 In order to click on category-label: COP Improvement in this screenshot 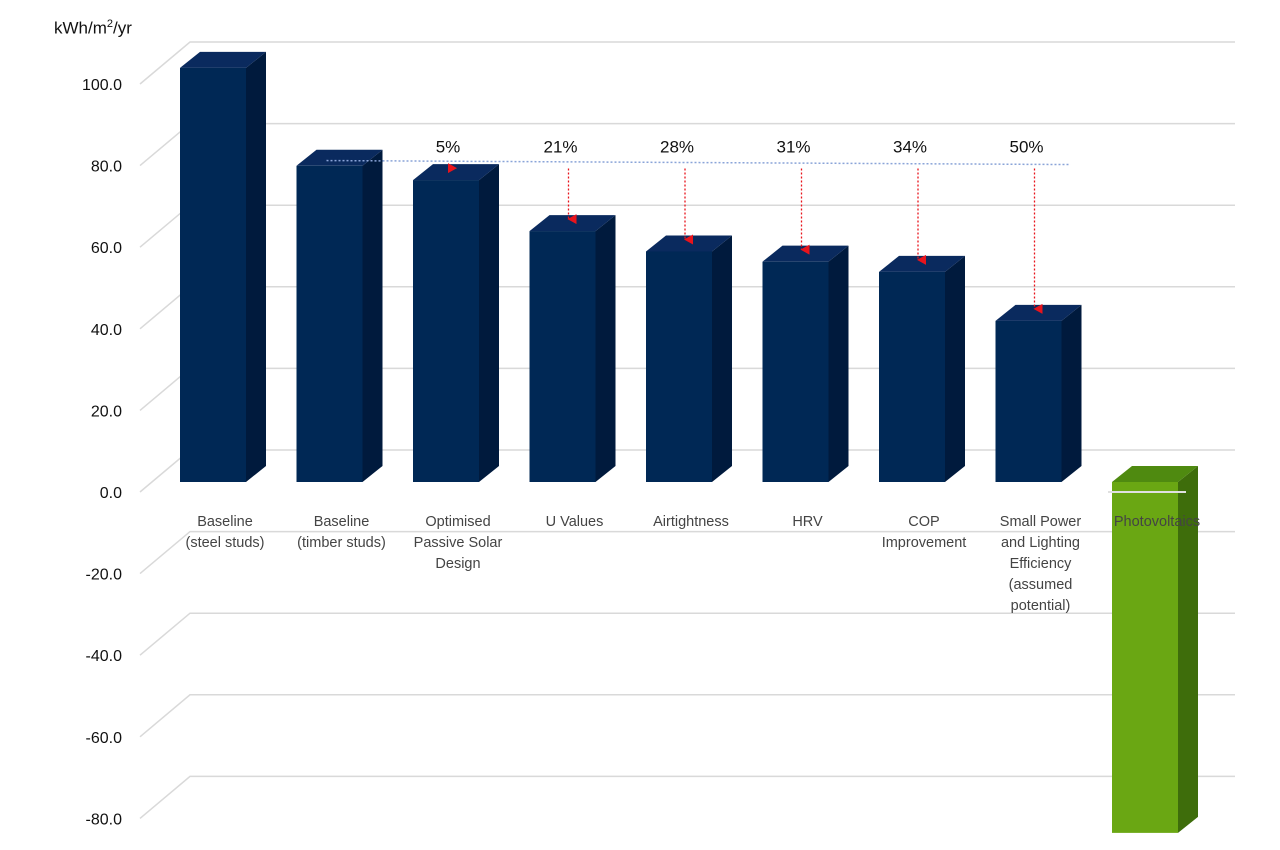, I will do `click(924, 532)`.